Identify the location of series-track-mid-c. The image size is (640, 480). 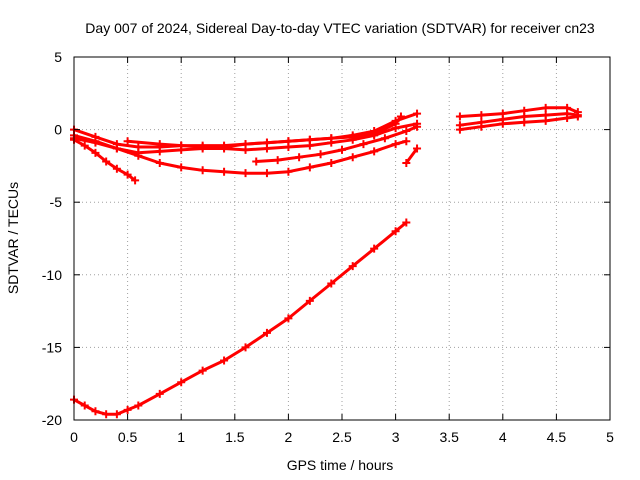
(264, 132).